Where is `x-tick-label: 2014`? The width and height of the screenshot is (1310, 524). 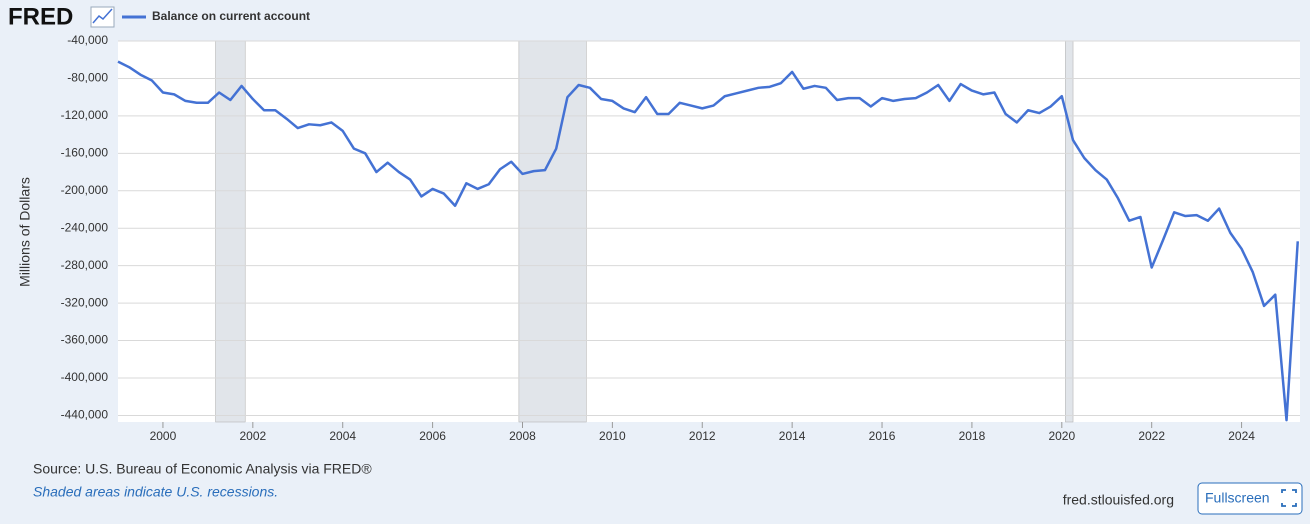 x-tick-label: 2014 is located at coordinates (792, 436).